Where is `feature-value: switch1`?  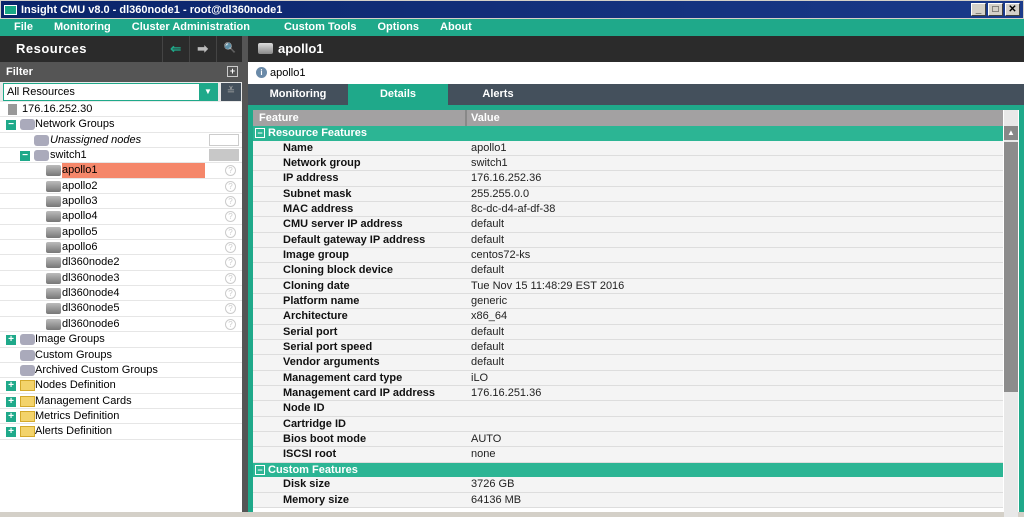 feature-value: switch1 is located at coordinates (489, 162).